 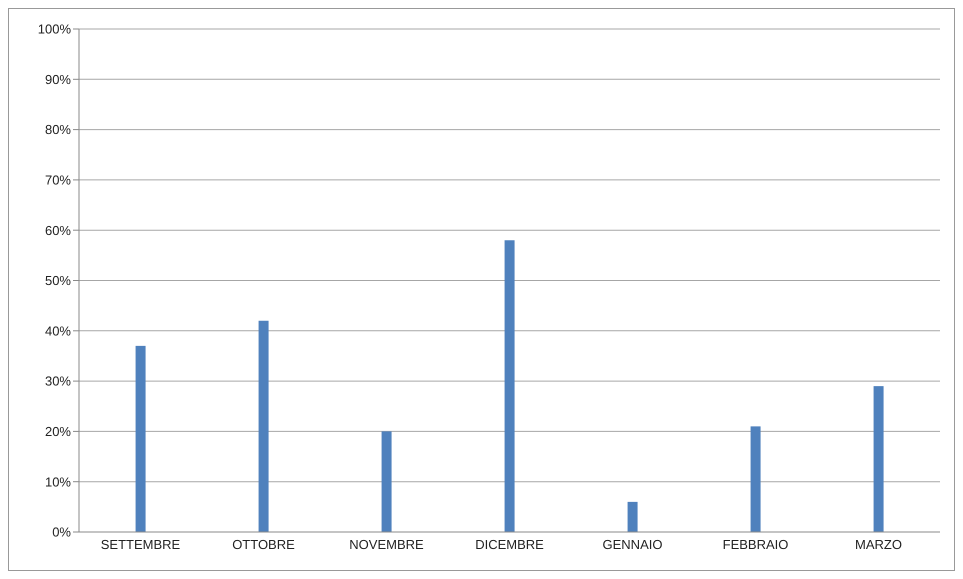 What do you see at coordinates (58, 482) in the screenshot?
I see `y-tick-label: 10%` at bounding box center [58, 482].